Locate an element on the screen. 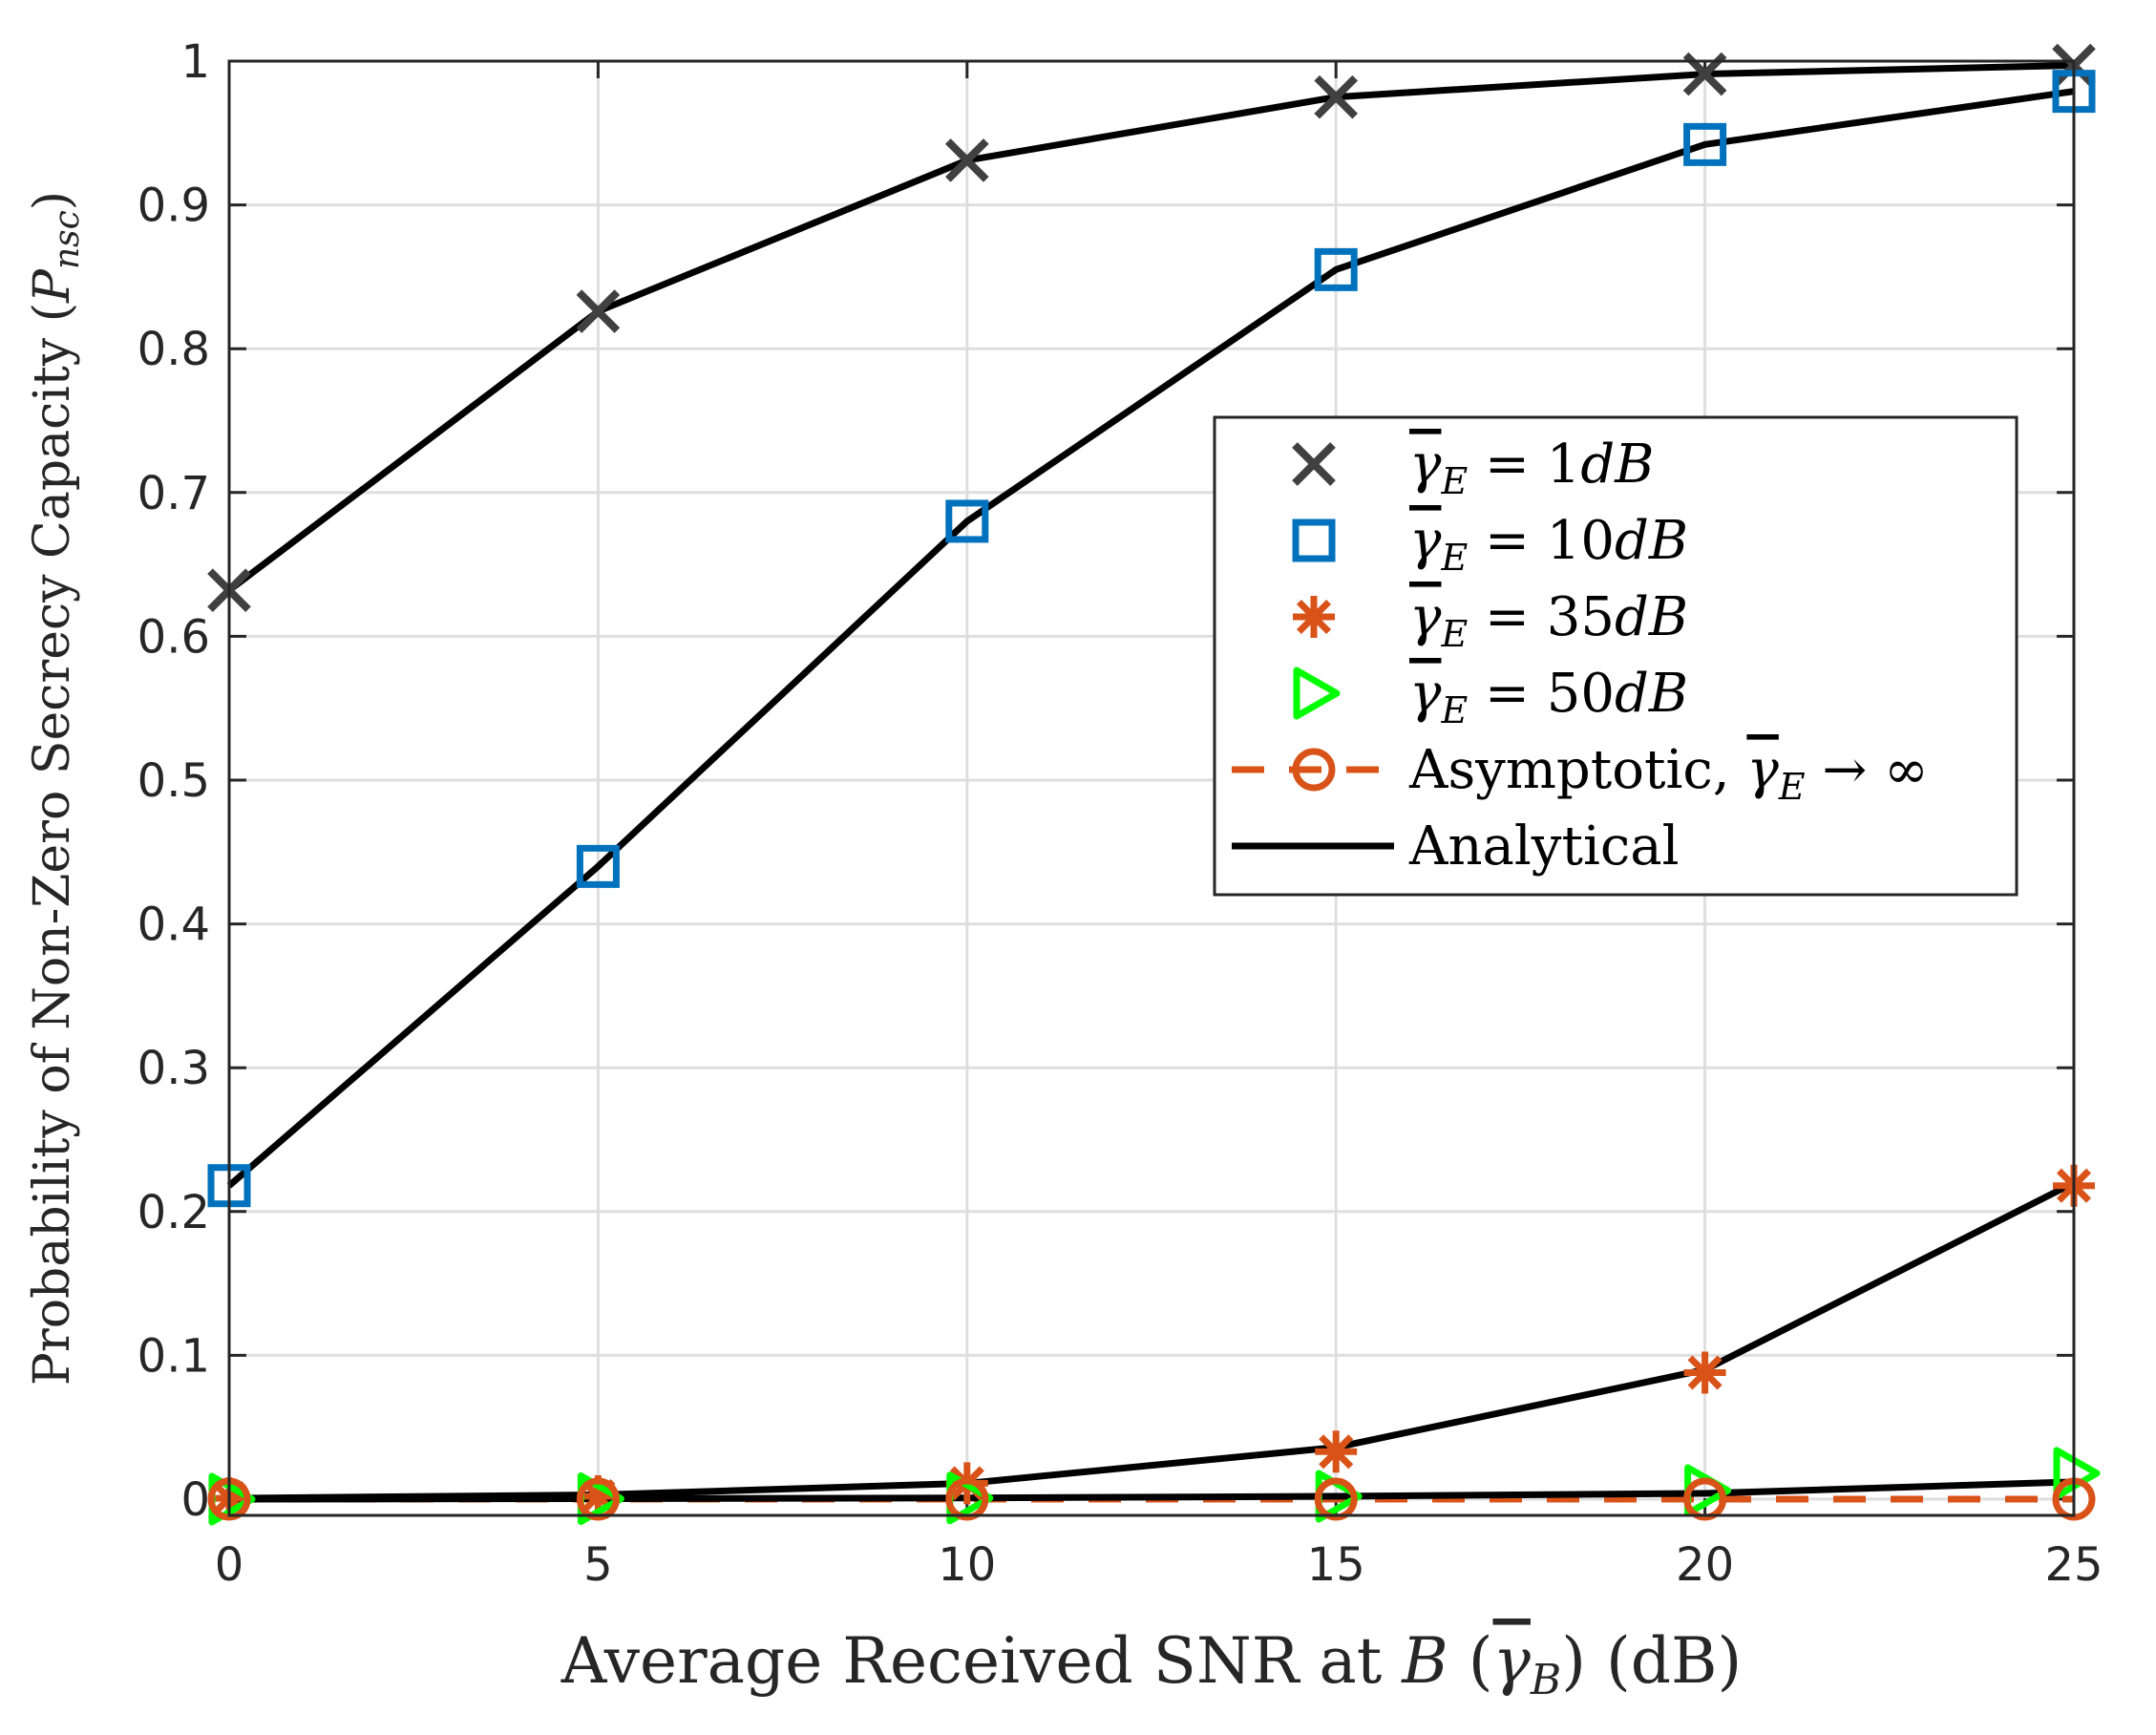  legend-label: γE = 35dB is located at coordinates (1549, 620).